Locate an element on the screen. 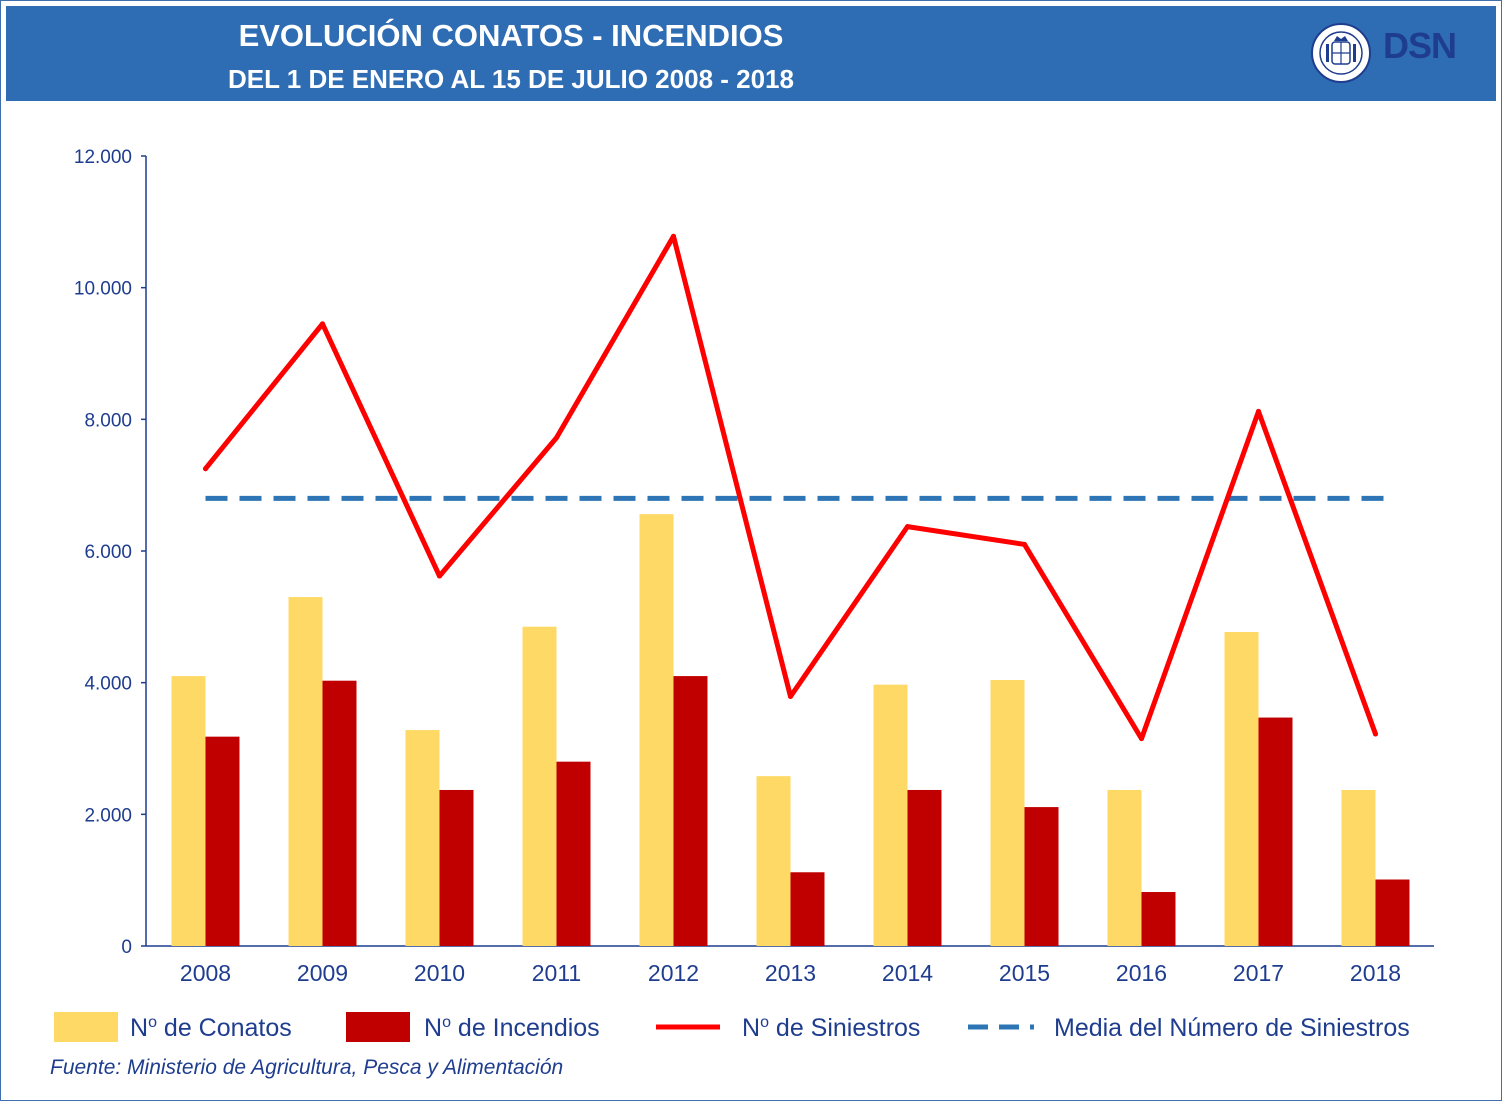 The image size is (1502, 1101). x-tick-label: 2016 is located at coordinates (1141, 973).